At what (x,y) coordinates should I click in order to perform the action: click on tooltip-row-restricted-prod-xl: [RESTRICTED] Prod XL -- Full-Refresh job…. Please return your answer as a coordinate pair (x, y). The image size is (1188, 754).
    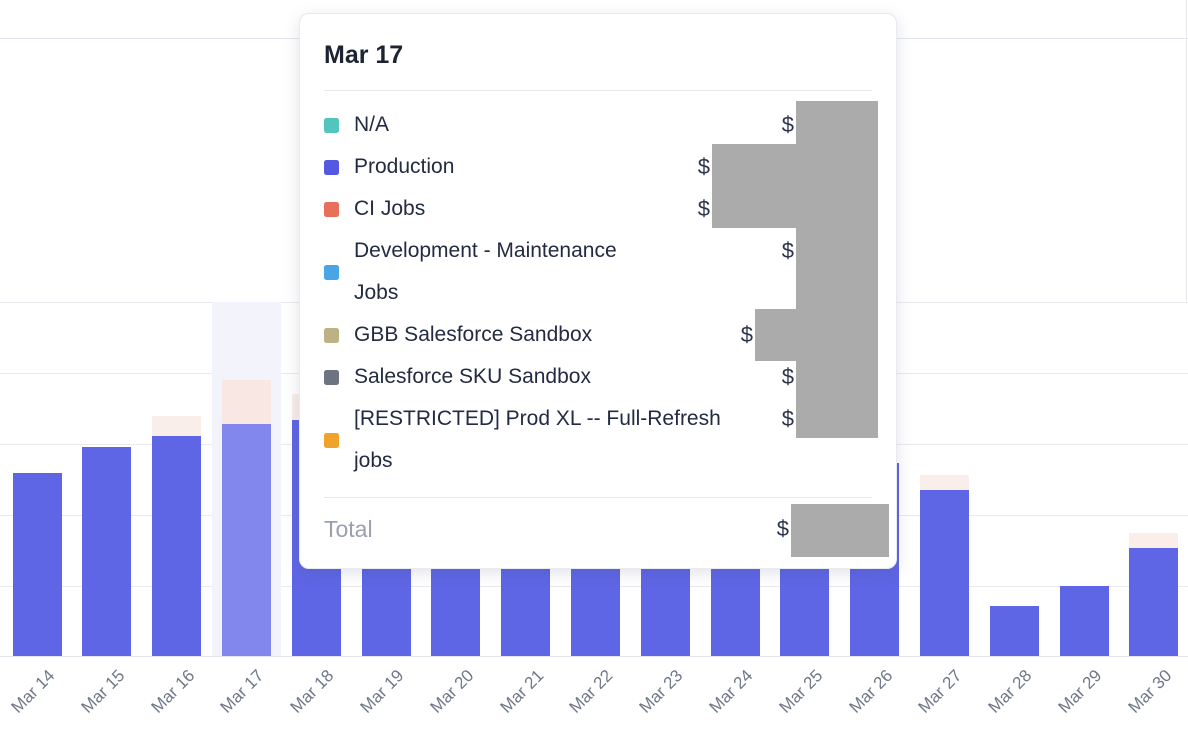
    Looking at the image, I should click on (598, 440).